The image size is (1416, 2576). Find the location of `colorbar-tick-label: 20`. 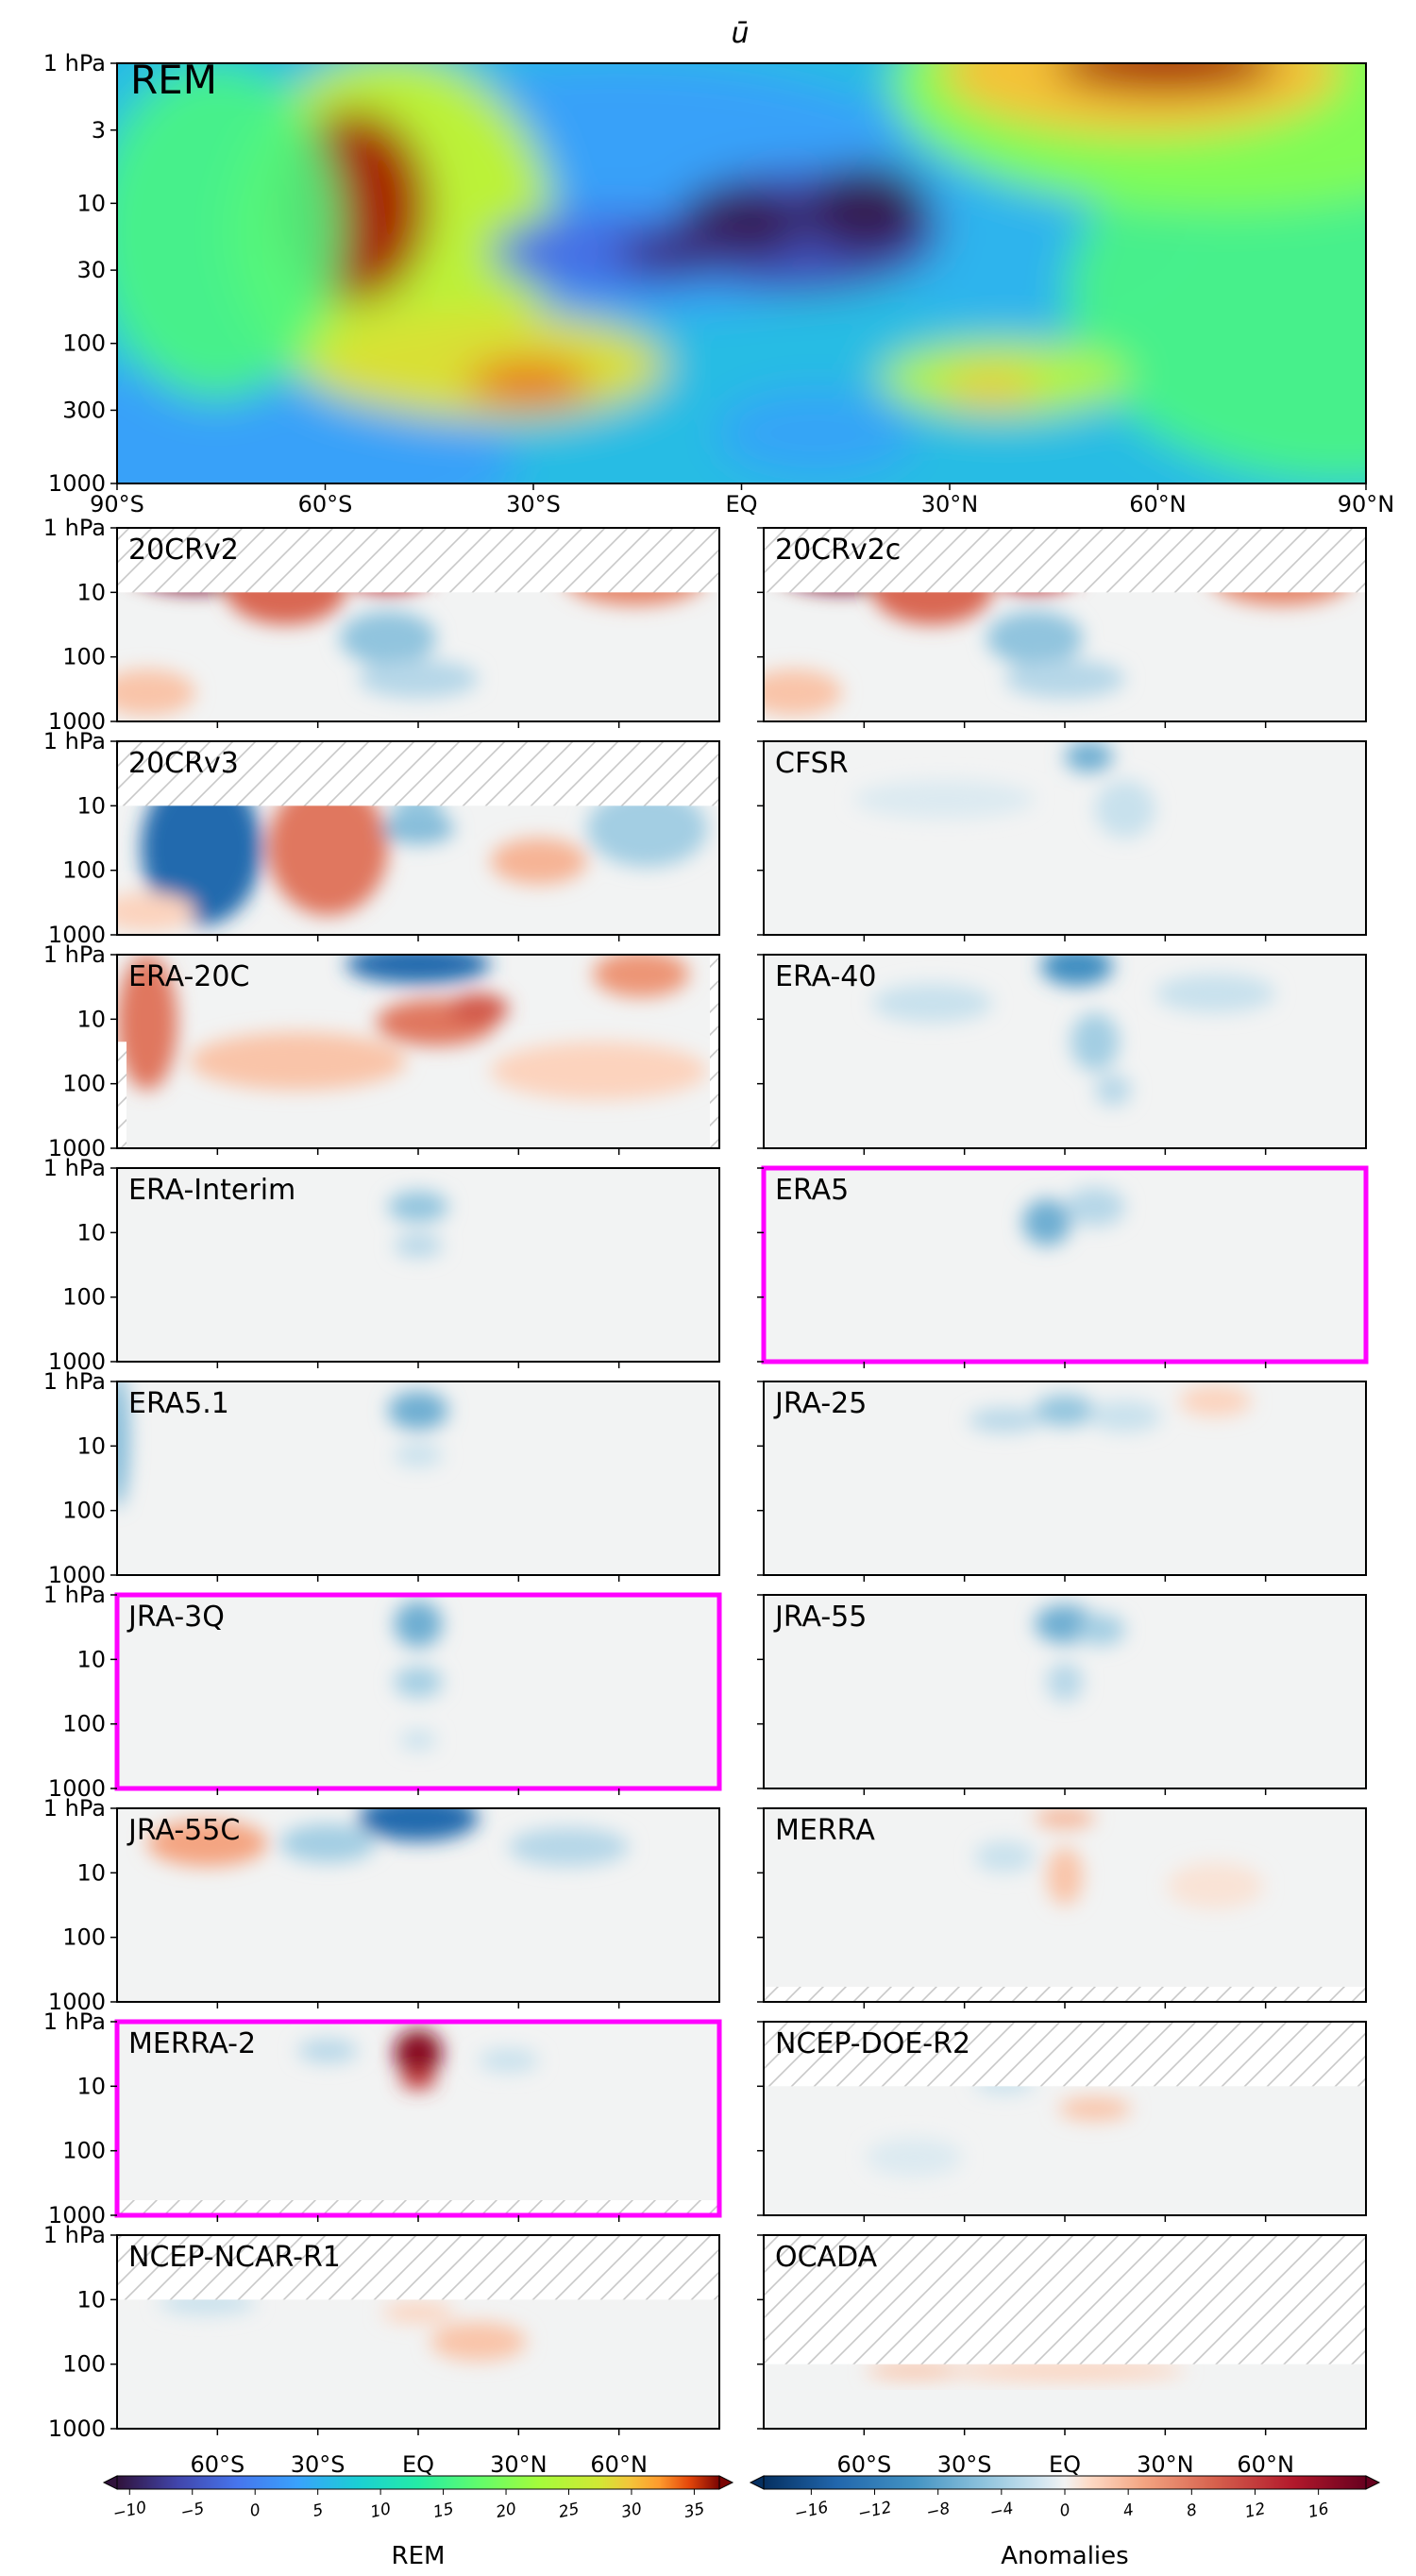

colorbar-tick-label: 20 is located at coordinates (507, 2511).